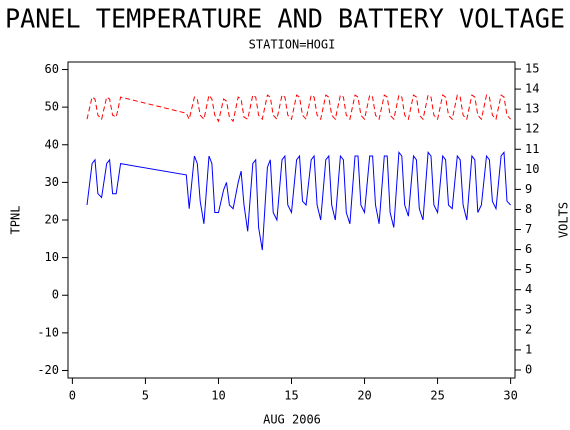 Image resolution: width=570 pixels, height=430 pixels. What do you see at coordinates (292, 420) in the screenshot?
I see `x-axis-label: AUG 2006` at bounding box center [292, 420].